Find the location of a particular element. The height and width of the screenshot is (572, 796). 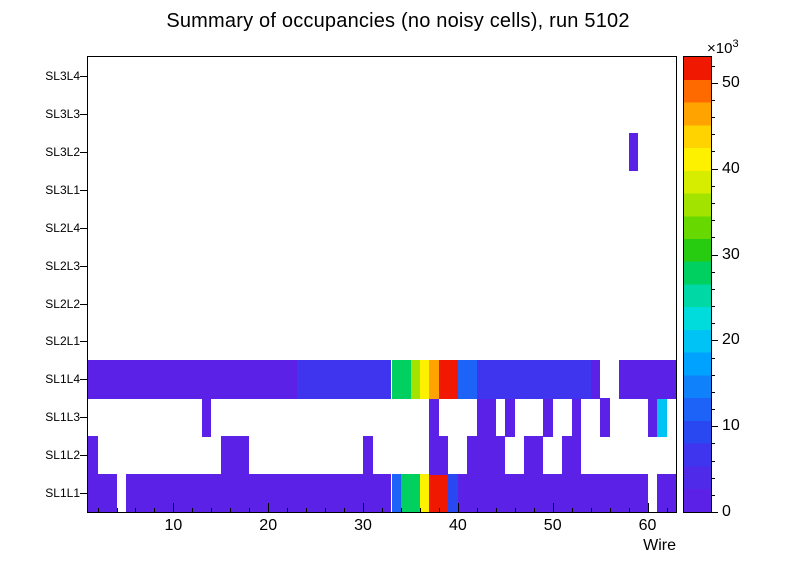

x-axis-tick-label: 30 is located at coordinates (363, 525).